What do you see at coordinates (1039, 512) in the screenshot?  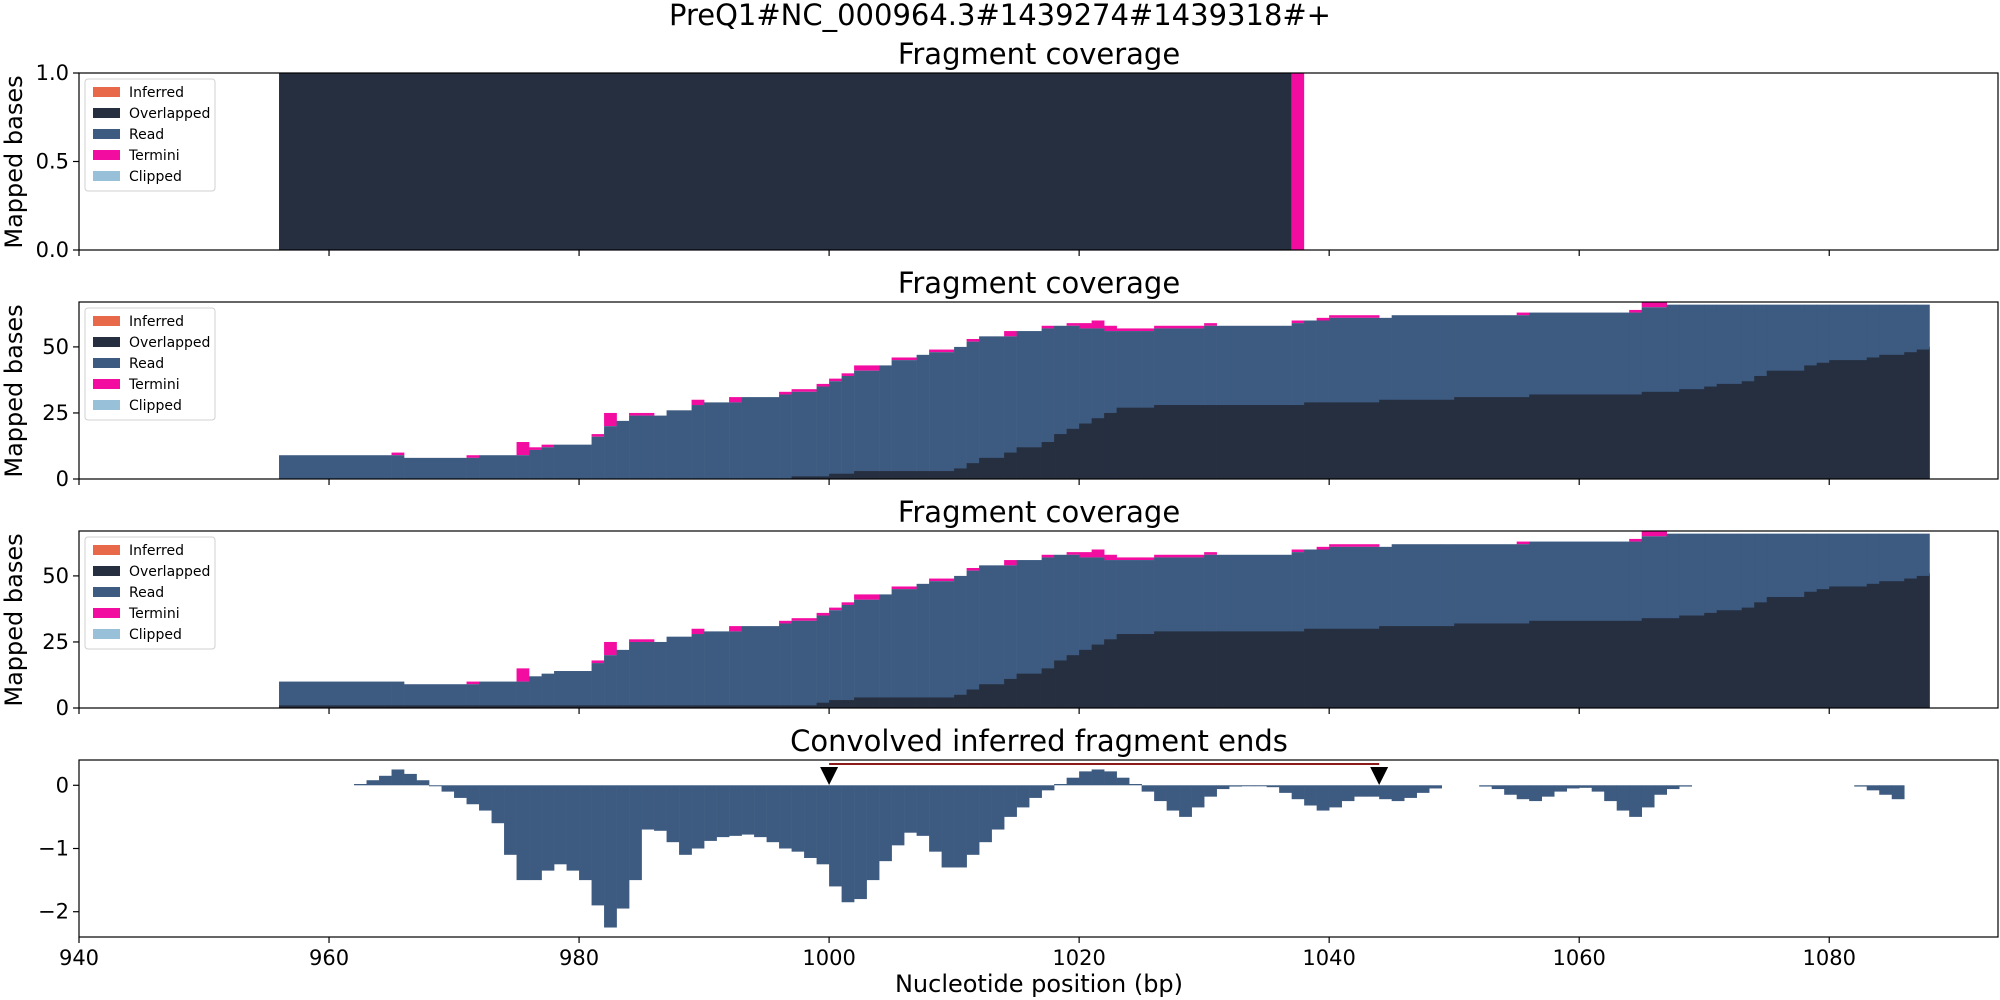 I see `panel-3-title: Fragment coverage` at bounding box center [1039, 512].